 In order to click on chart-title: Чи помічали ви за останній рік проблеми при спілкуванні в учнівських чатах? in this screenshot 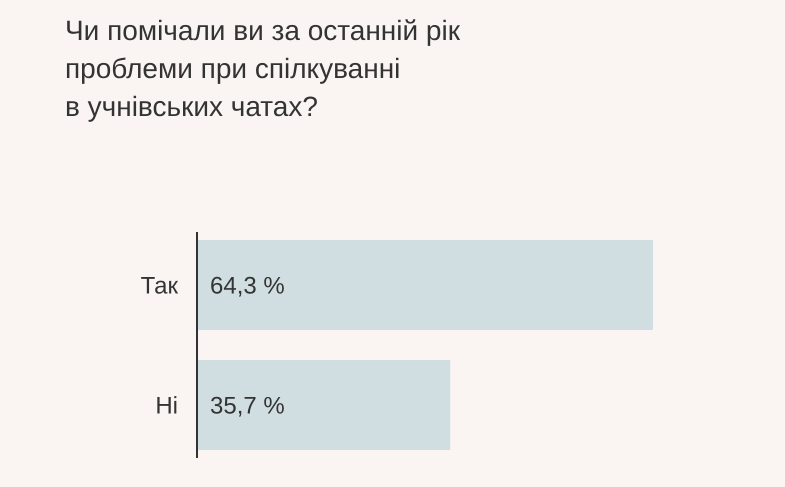, I will do `click(263, 68)`.